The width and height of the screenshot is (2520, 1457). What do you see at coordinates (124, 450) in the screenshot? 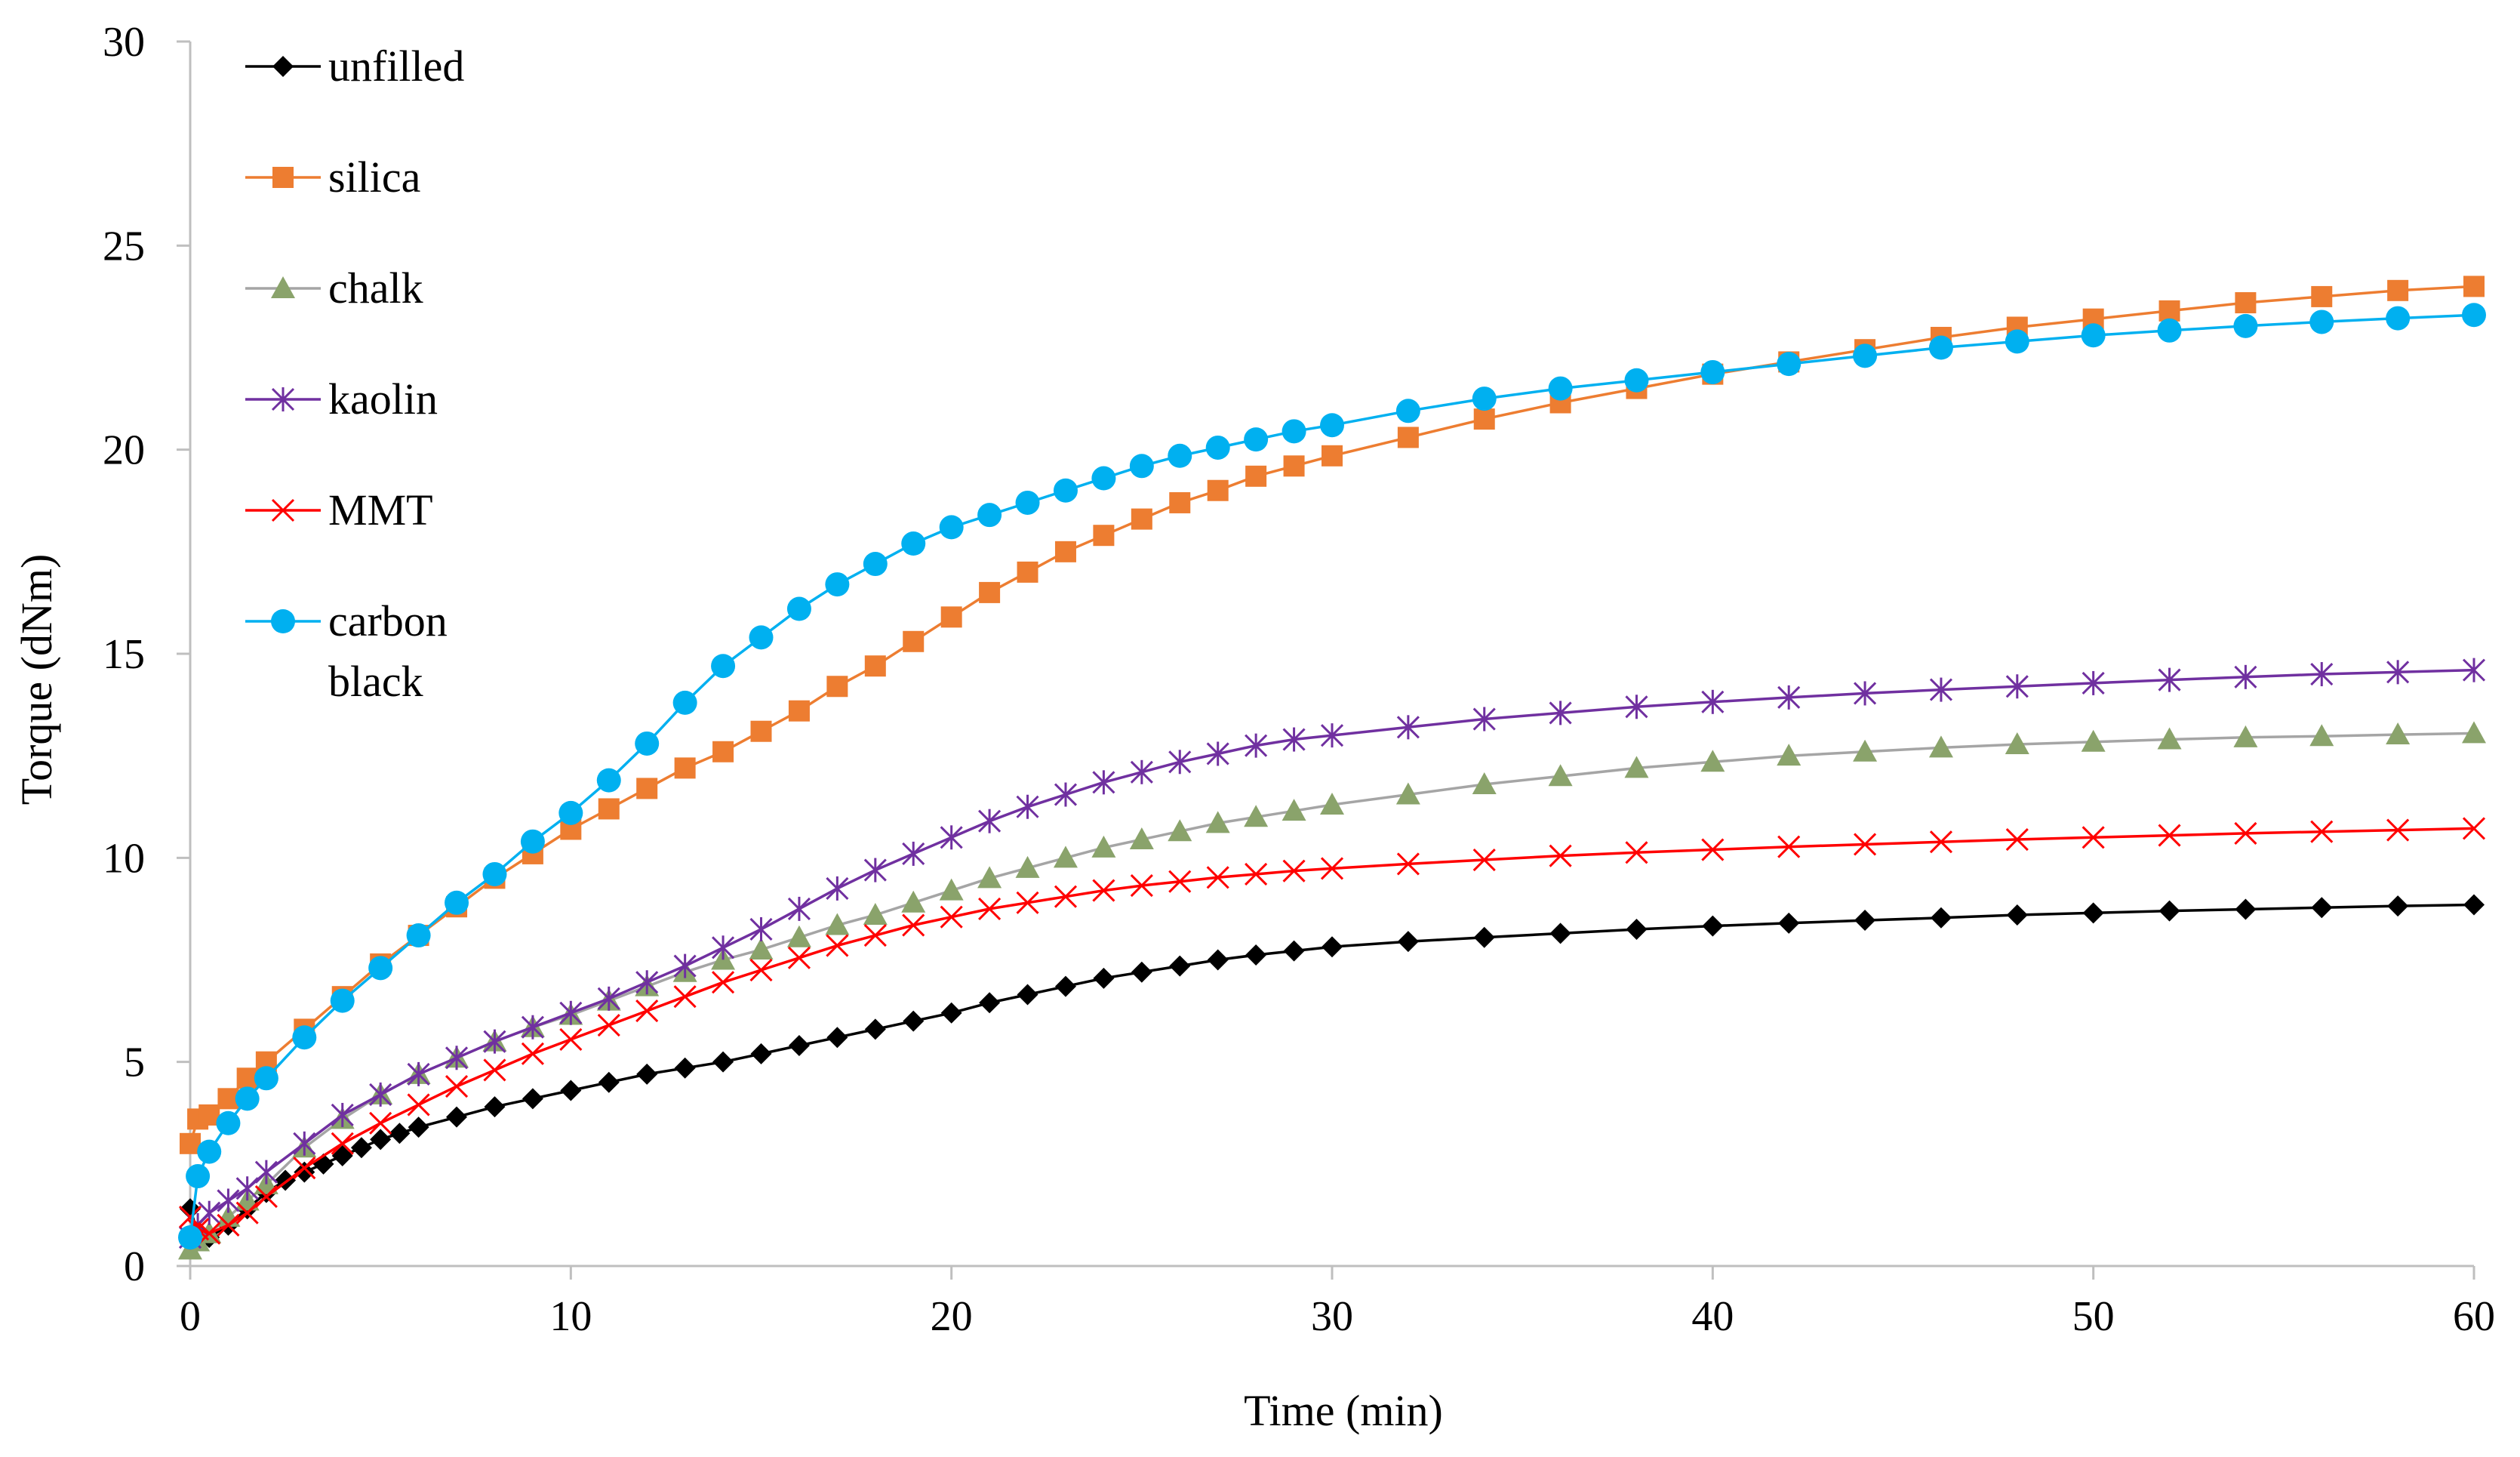
I see `y-tick-label: 20` at bounding box center [124, 450].